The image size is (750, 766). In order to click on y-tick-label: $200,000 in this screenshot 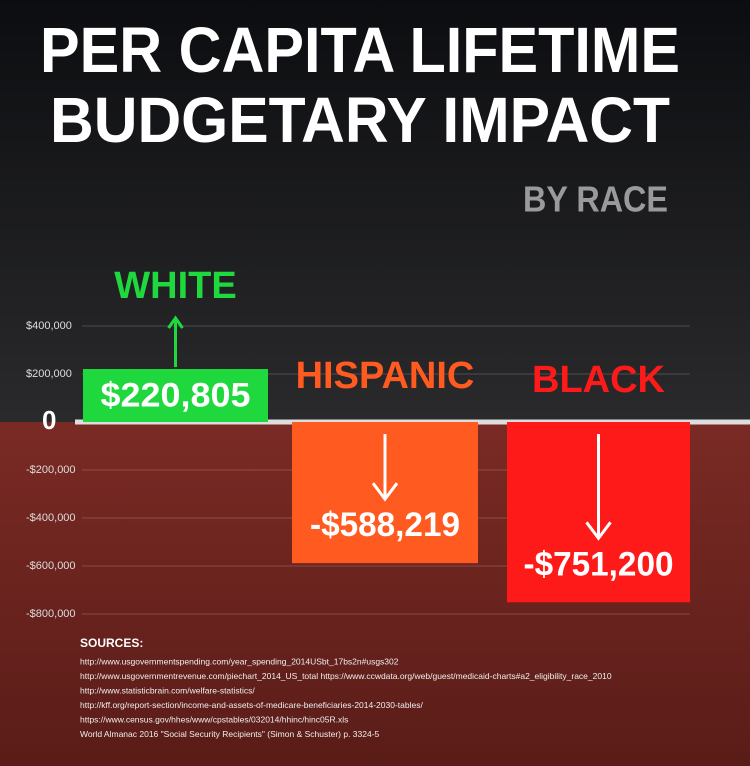, I will do `click(49, 374)`.